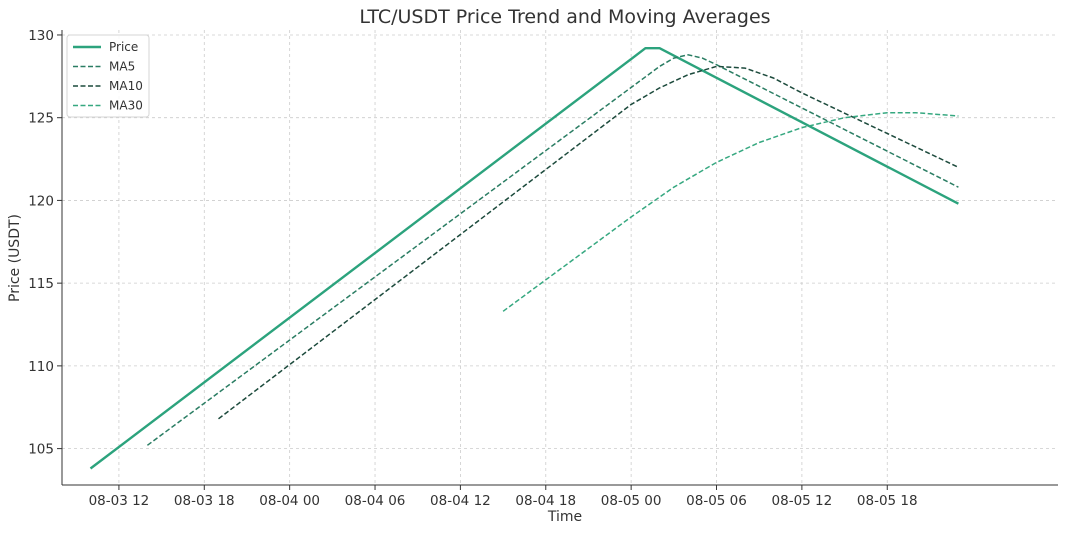  Describe the element at coordinates (119, 501) in the screenshot. I see `x-tick-label: 08-03 12` at that location.